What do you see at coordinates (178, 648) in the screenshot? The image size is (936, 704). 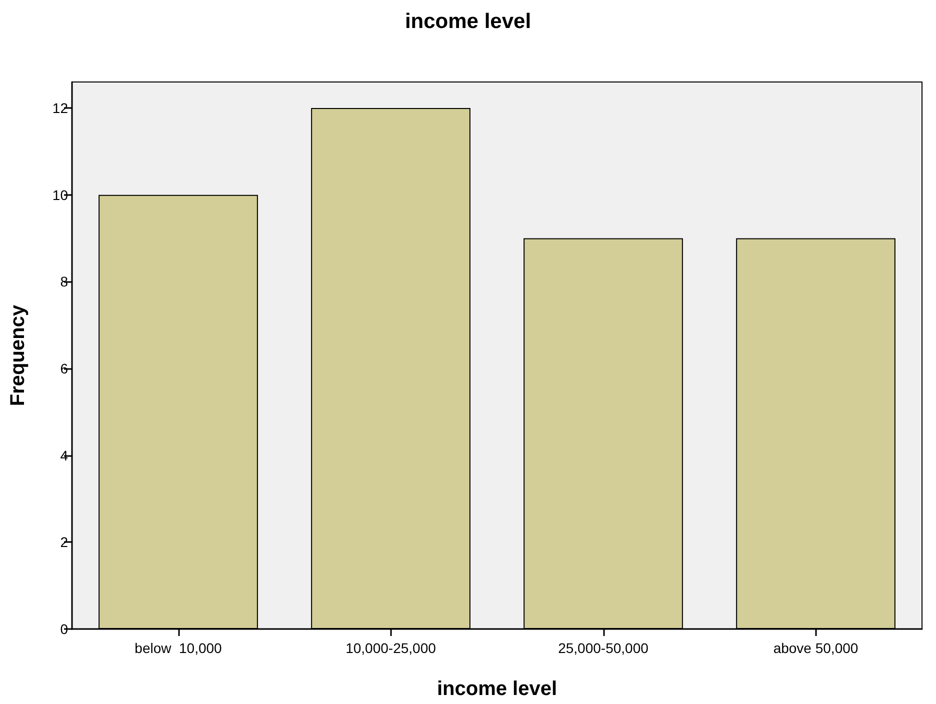 I see `x-tick-label: below 10,000` at bounding box center [178, 648].